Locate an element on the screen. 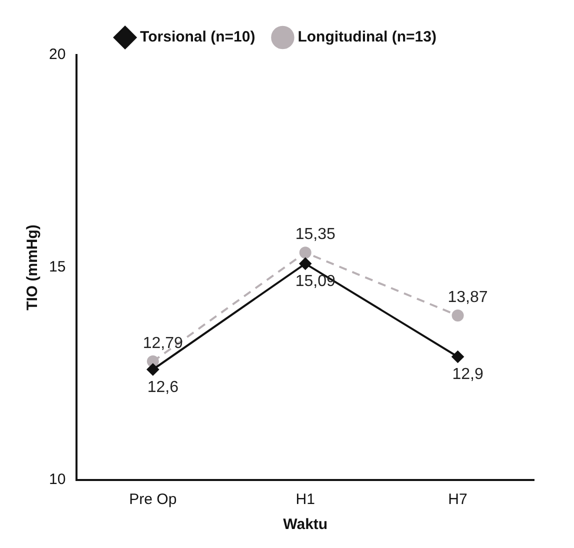 The image size is (574, 548). y-axis-title: TIO (mmHg) is located at coordinates (33, 267).